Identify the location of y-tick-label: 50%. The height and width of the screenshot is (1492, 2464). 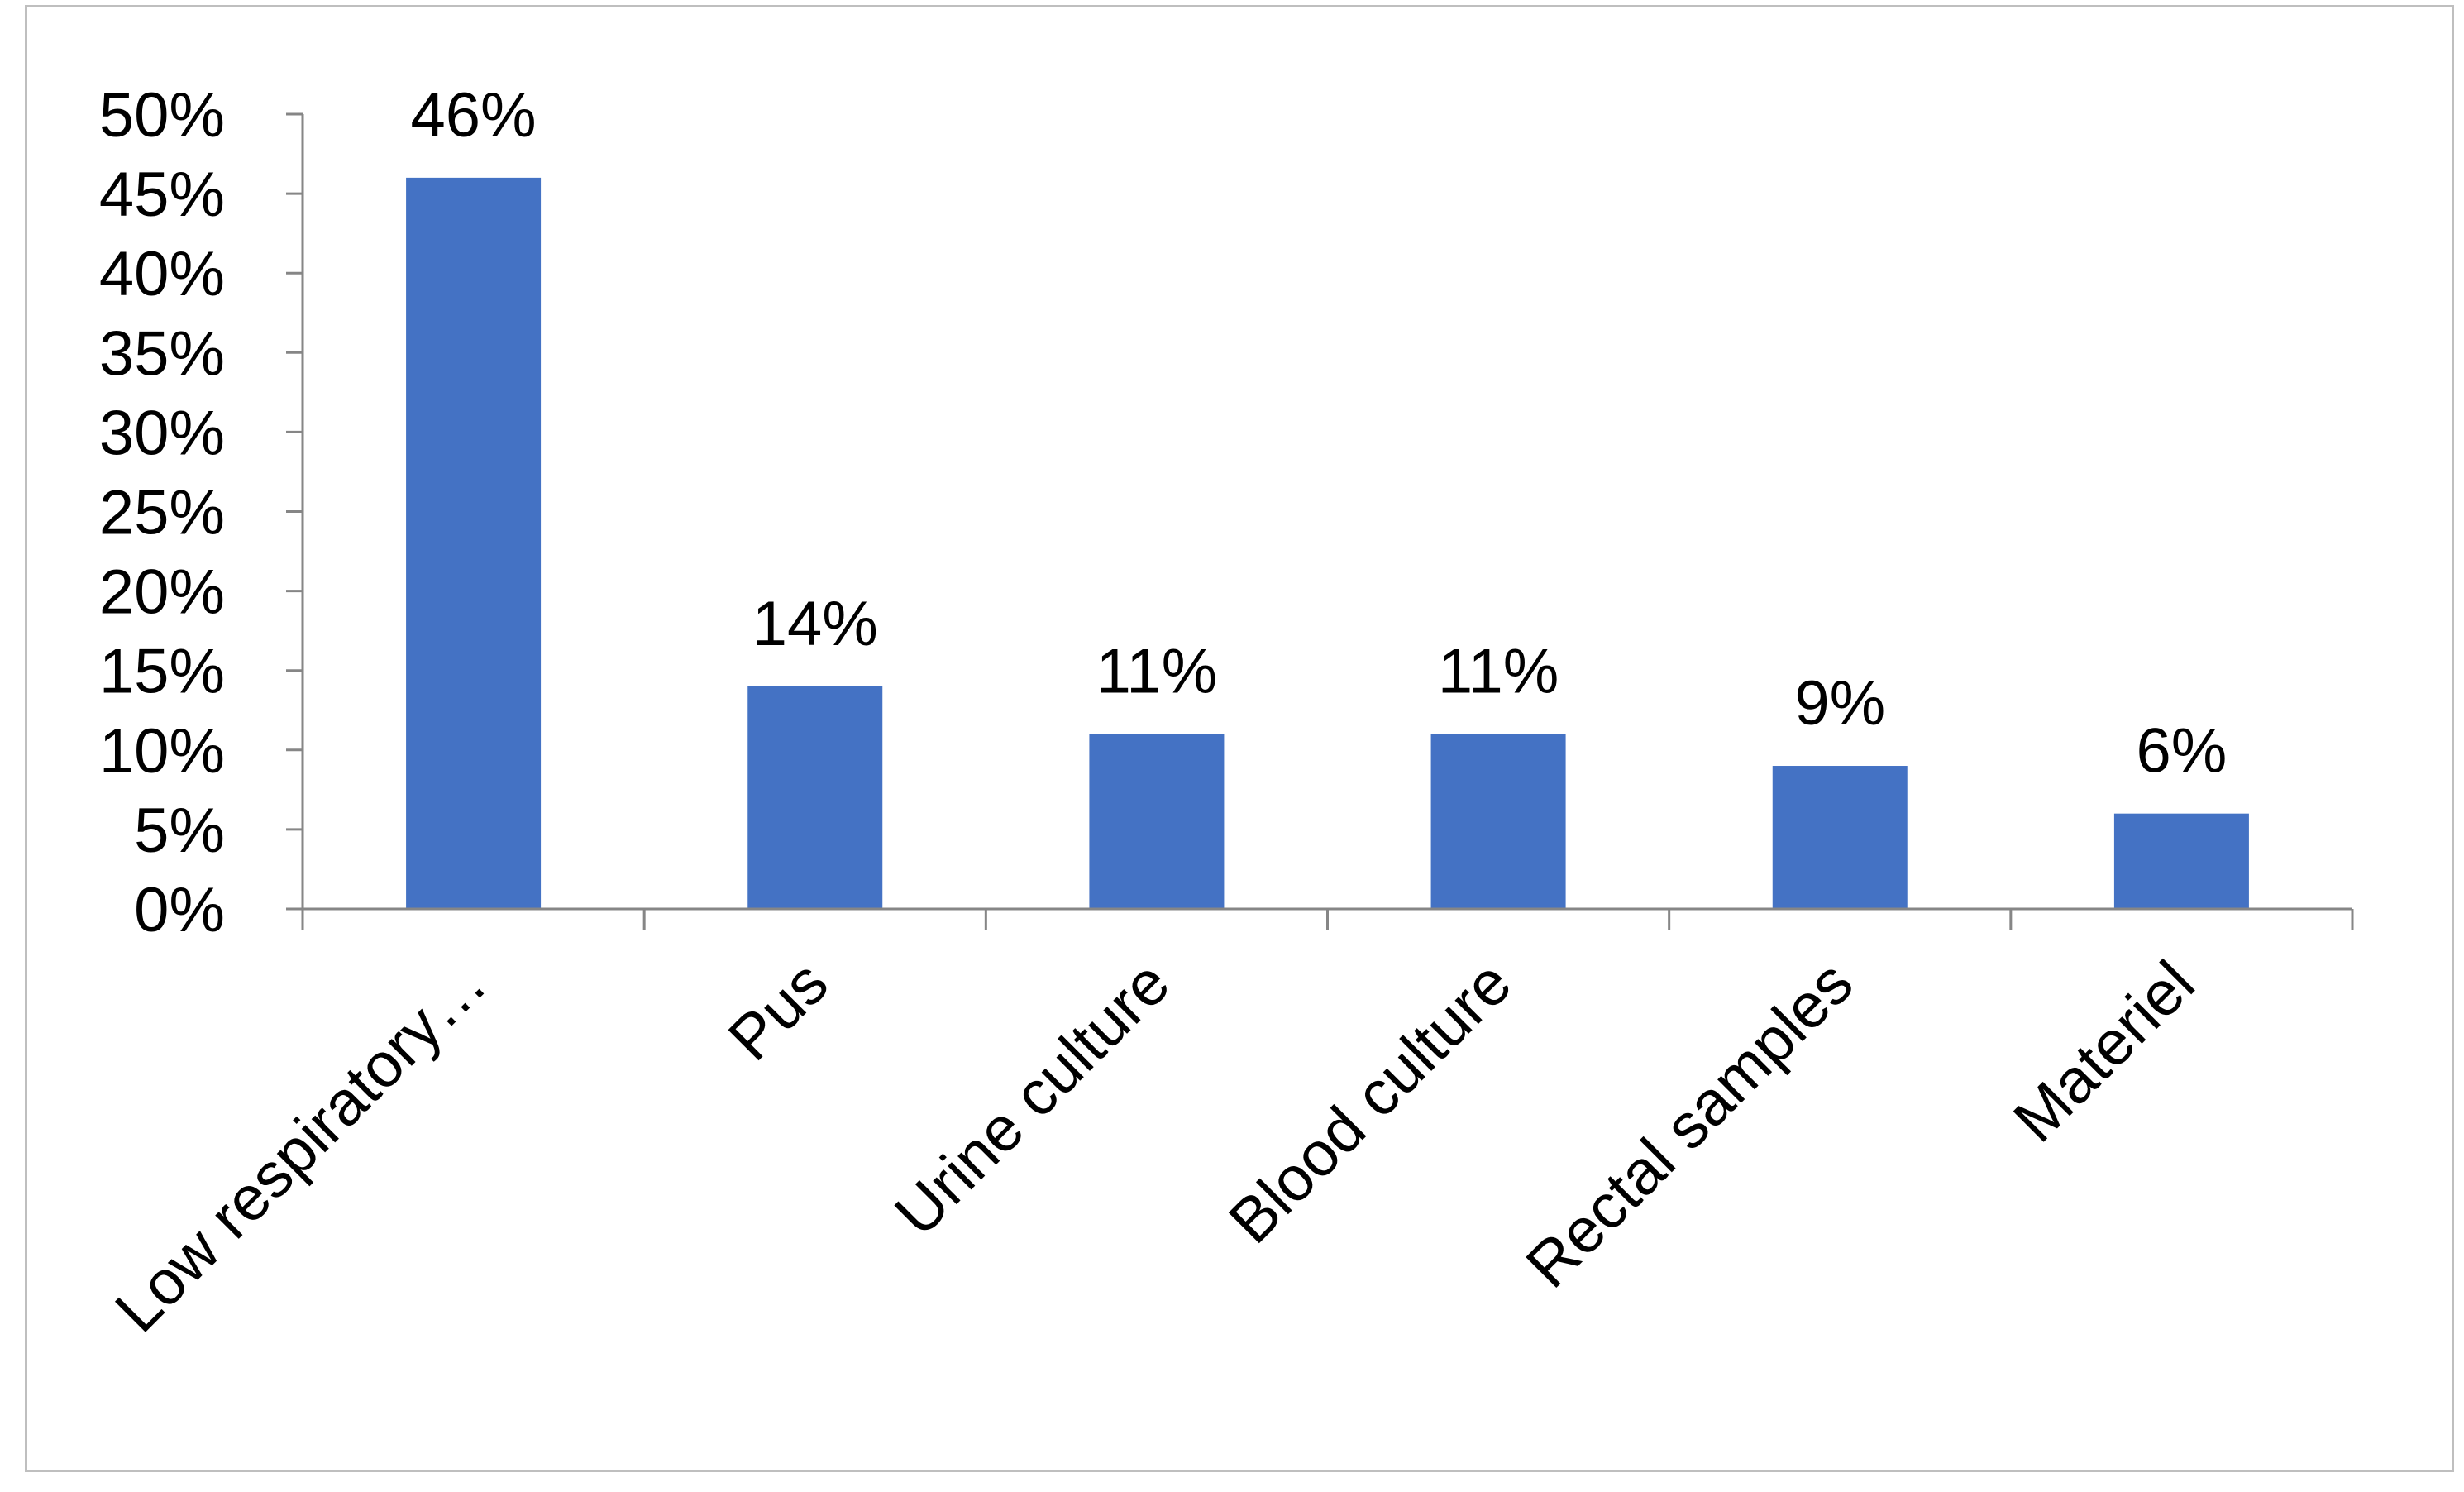
(162, 115).